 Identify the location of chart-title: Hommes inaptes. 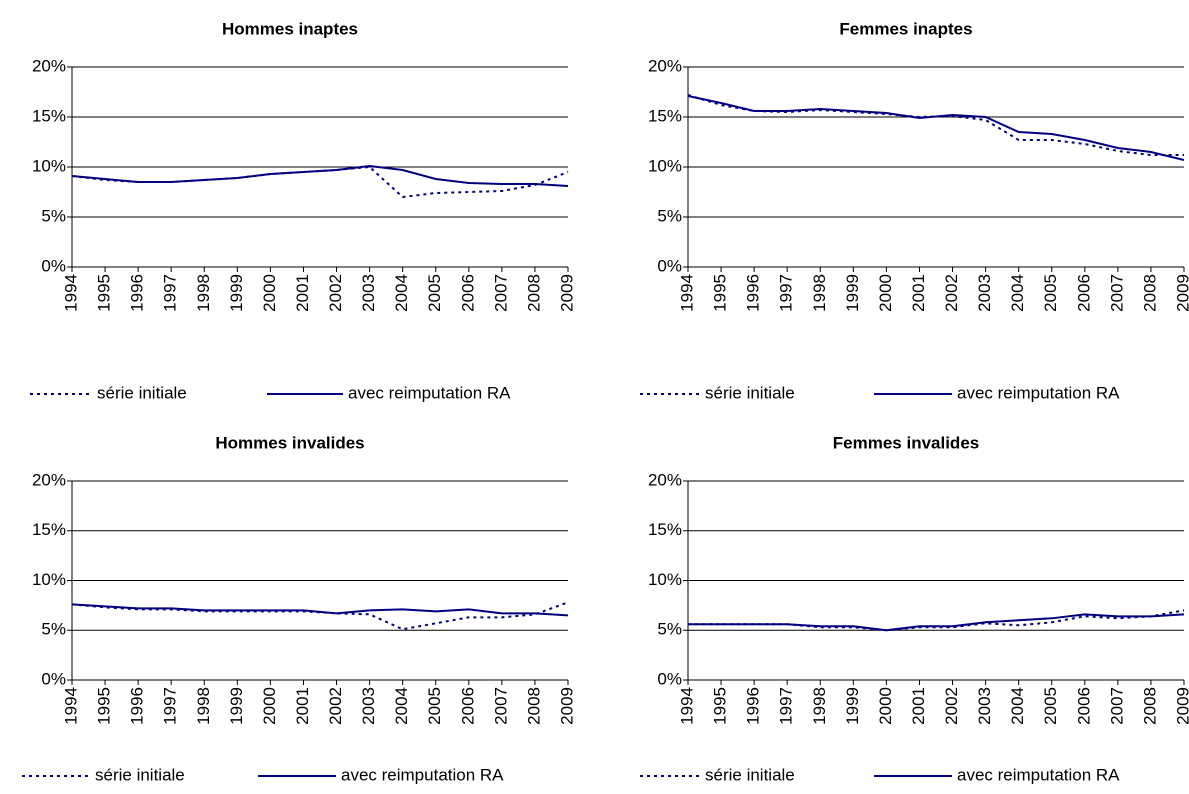
(290, 28).